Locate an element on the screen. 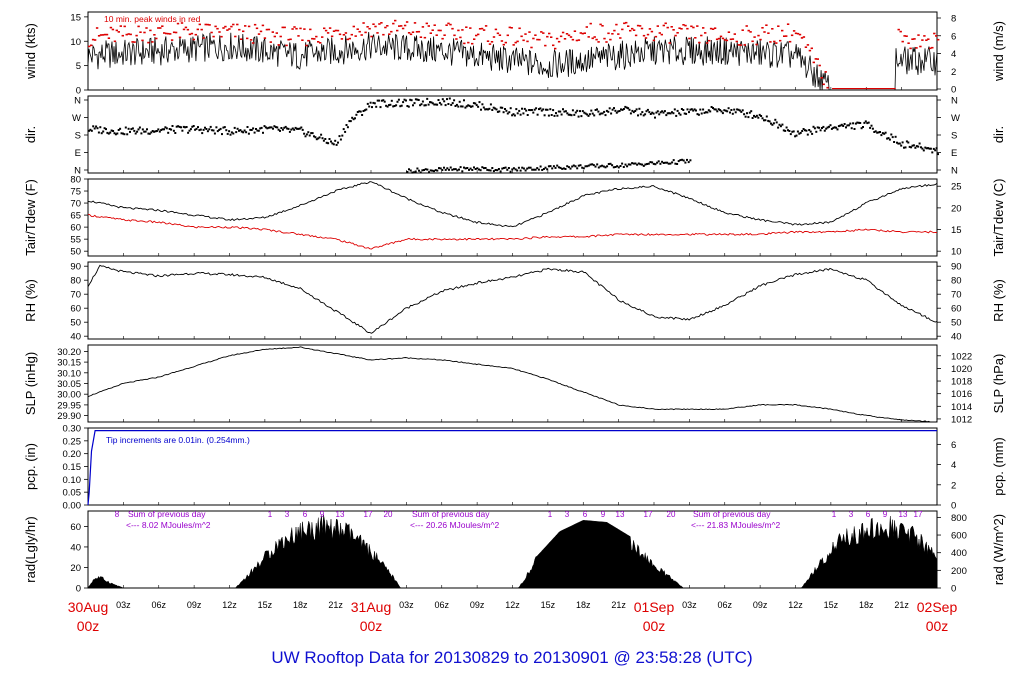 This screenshot has height=700, width=1024. y-right-tick-label: 200 is located at coordinates (959, 571).